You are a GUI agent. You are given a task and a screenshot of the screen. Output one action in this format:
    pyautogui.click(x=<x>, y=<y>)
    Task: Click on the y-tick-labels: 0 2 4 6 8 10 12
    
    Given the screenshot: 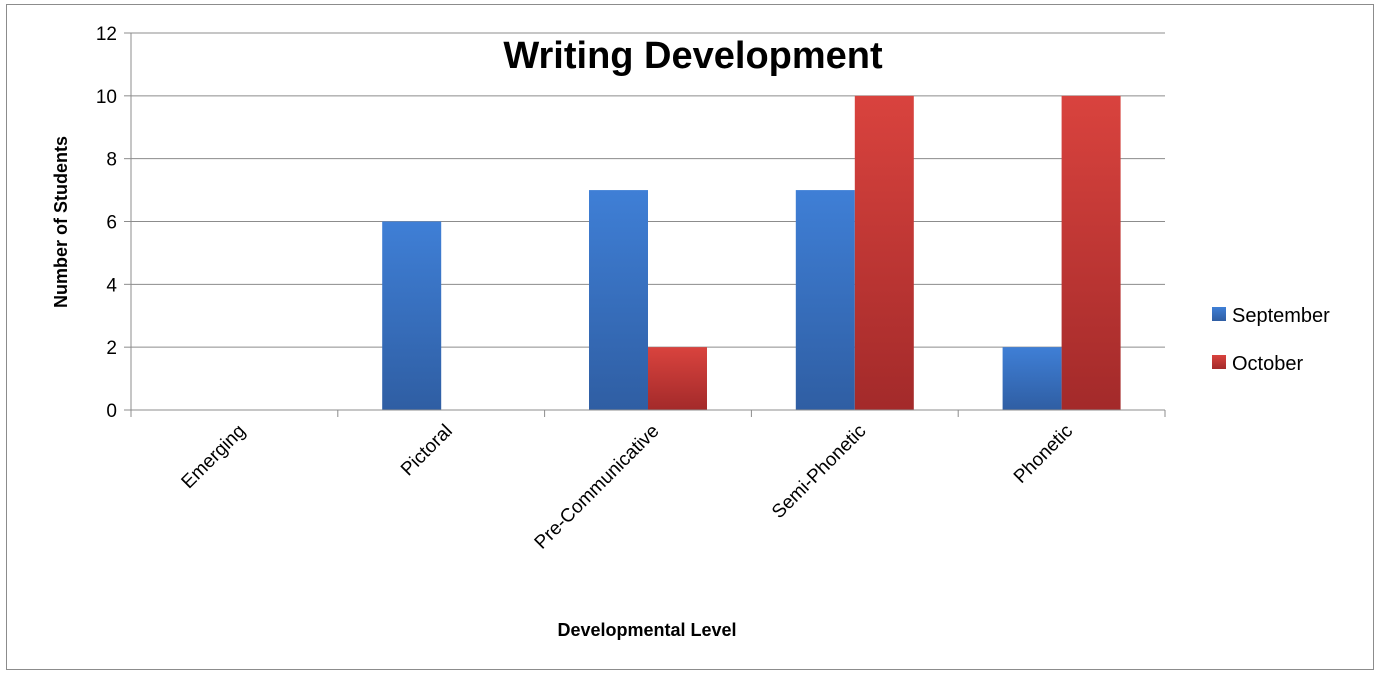 What is the action you would take?
    pyautogui.click(x=107, y=223)
    